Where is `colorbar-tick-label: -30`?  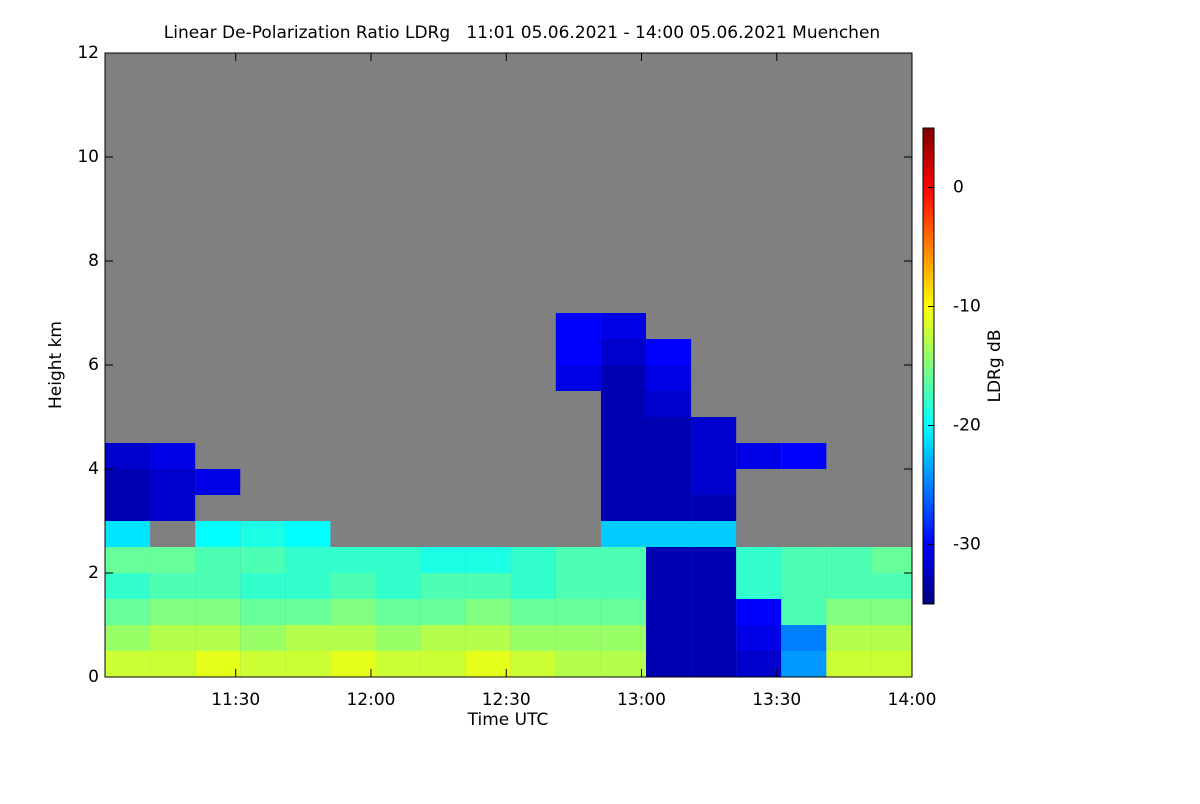 colorbar-tick-label: -30 is located at coordinates (967, 545).